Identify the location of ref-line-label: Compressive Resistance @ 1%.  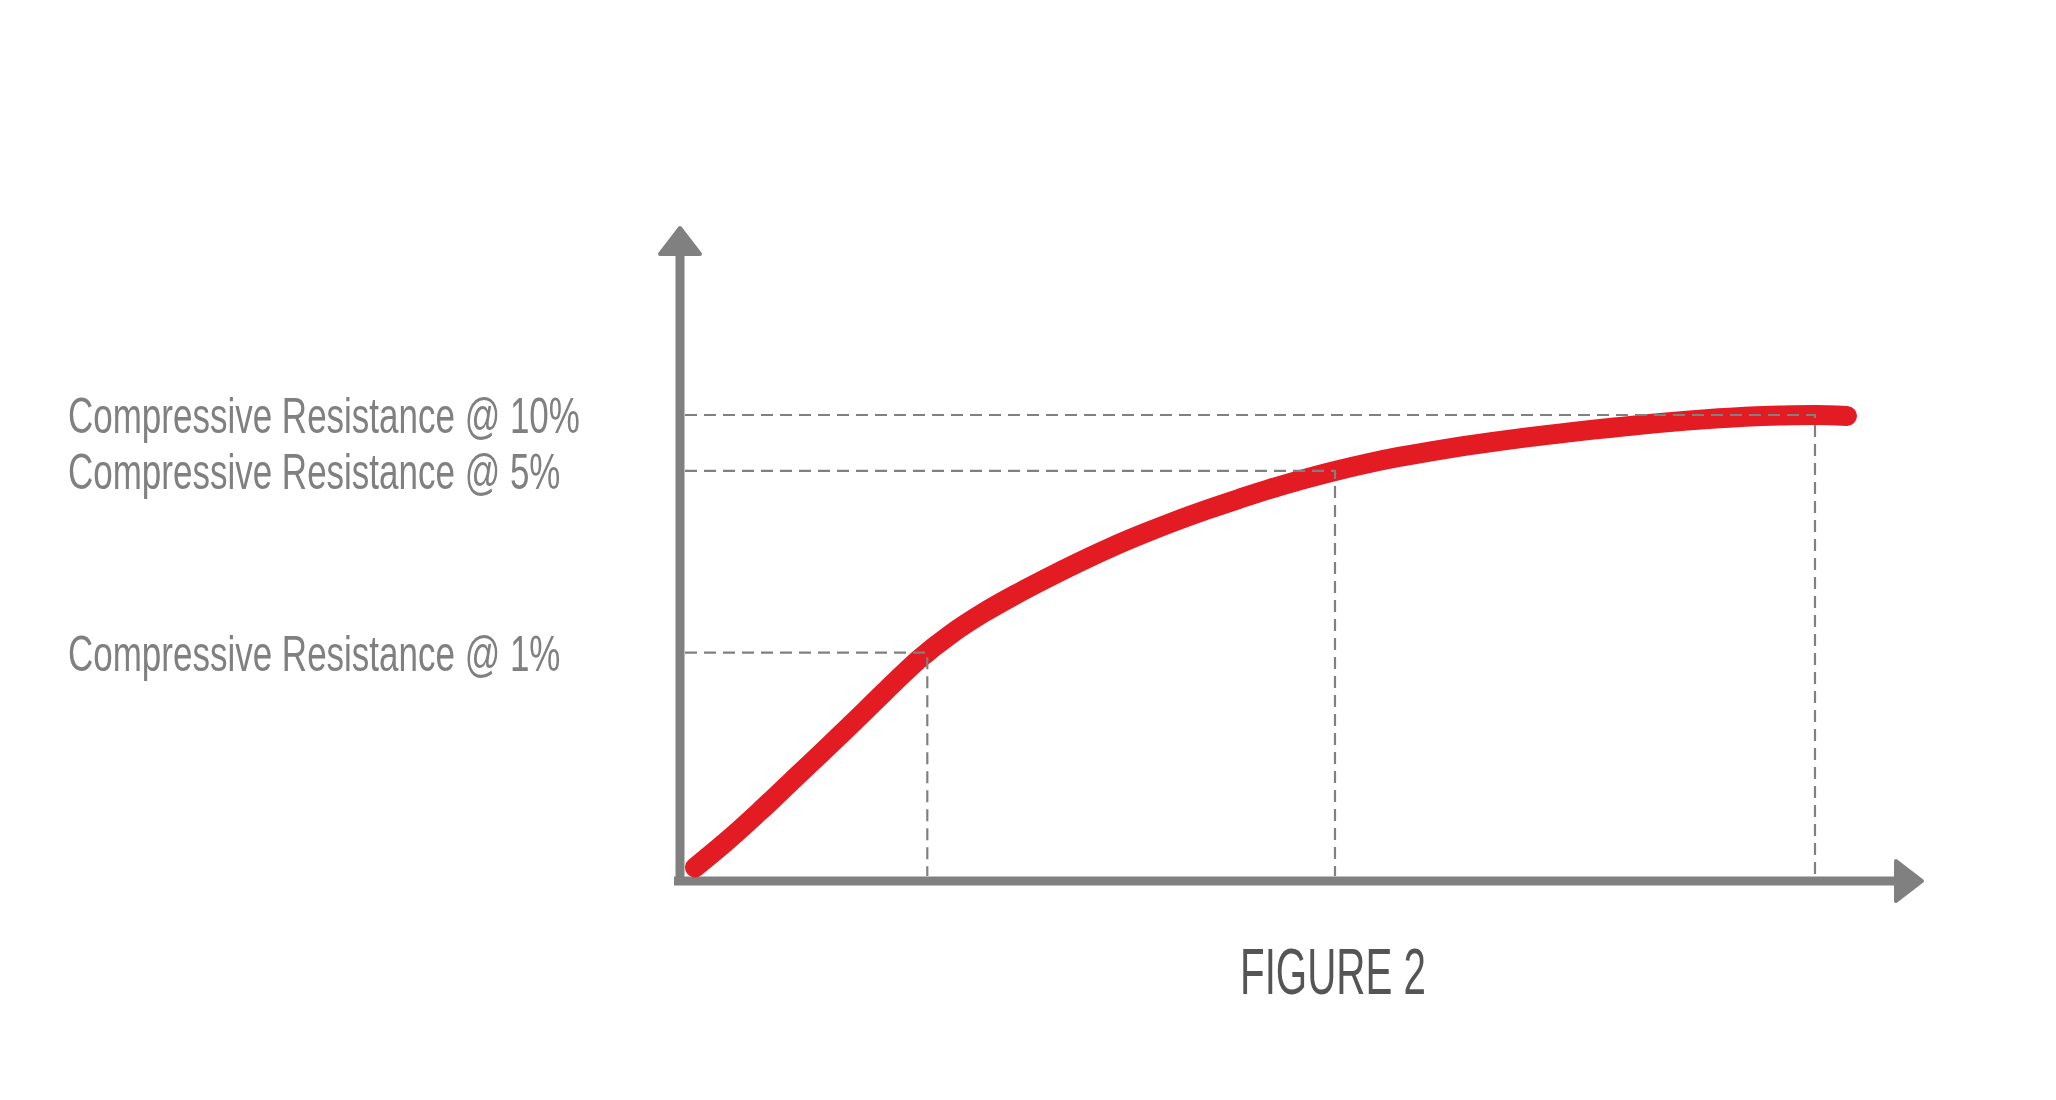
(314, 653).